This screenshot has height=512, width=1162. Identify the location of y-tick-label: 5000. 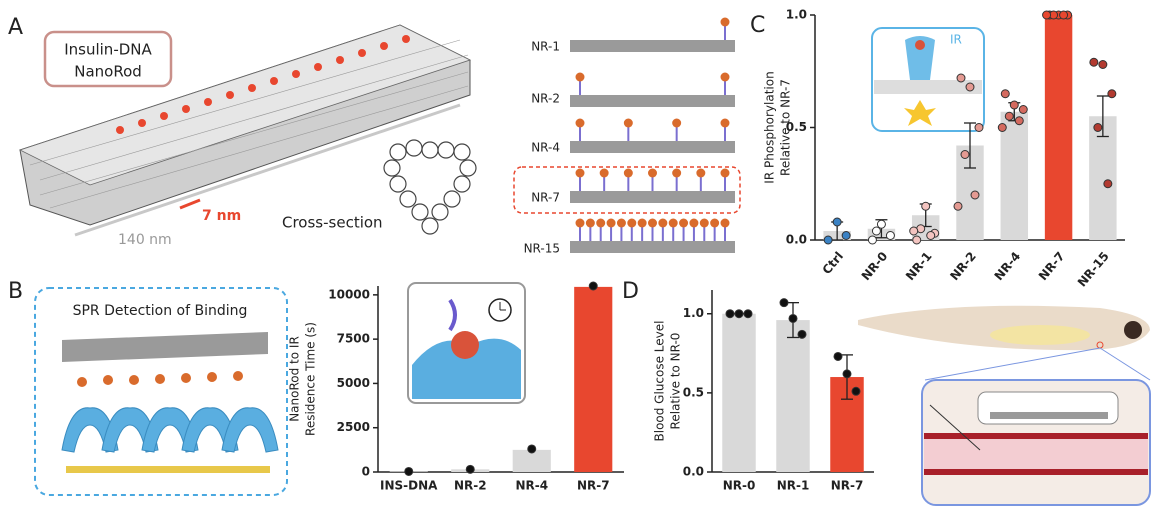
(353, 383).